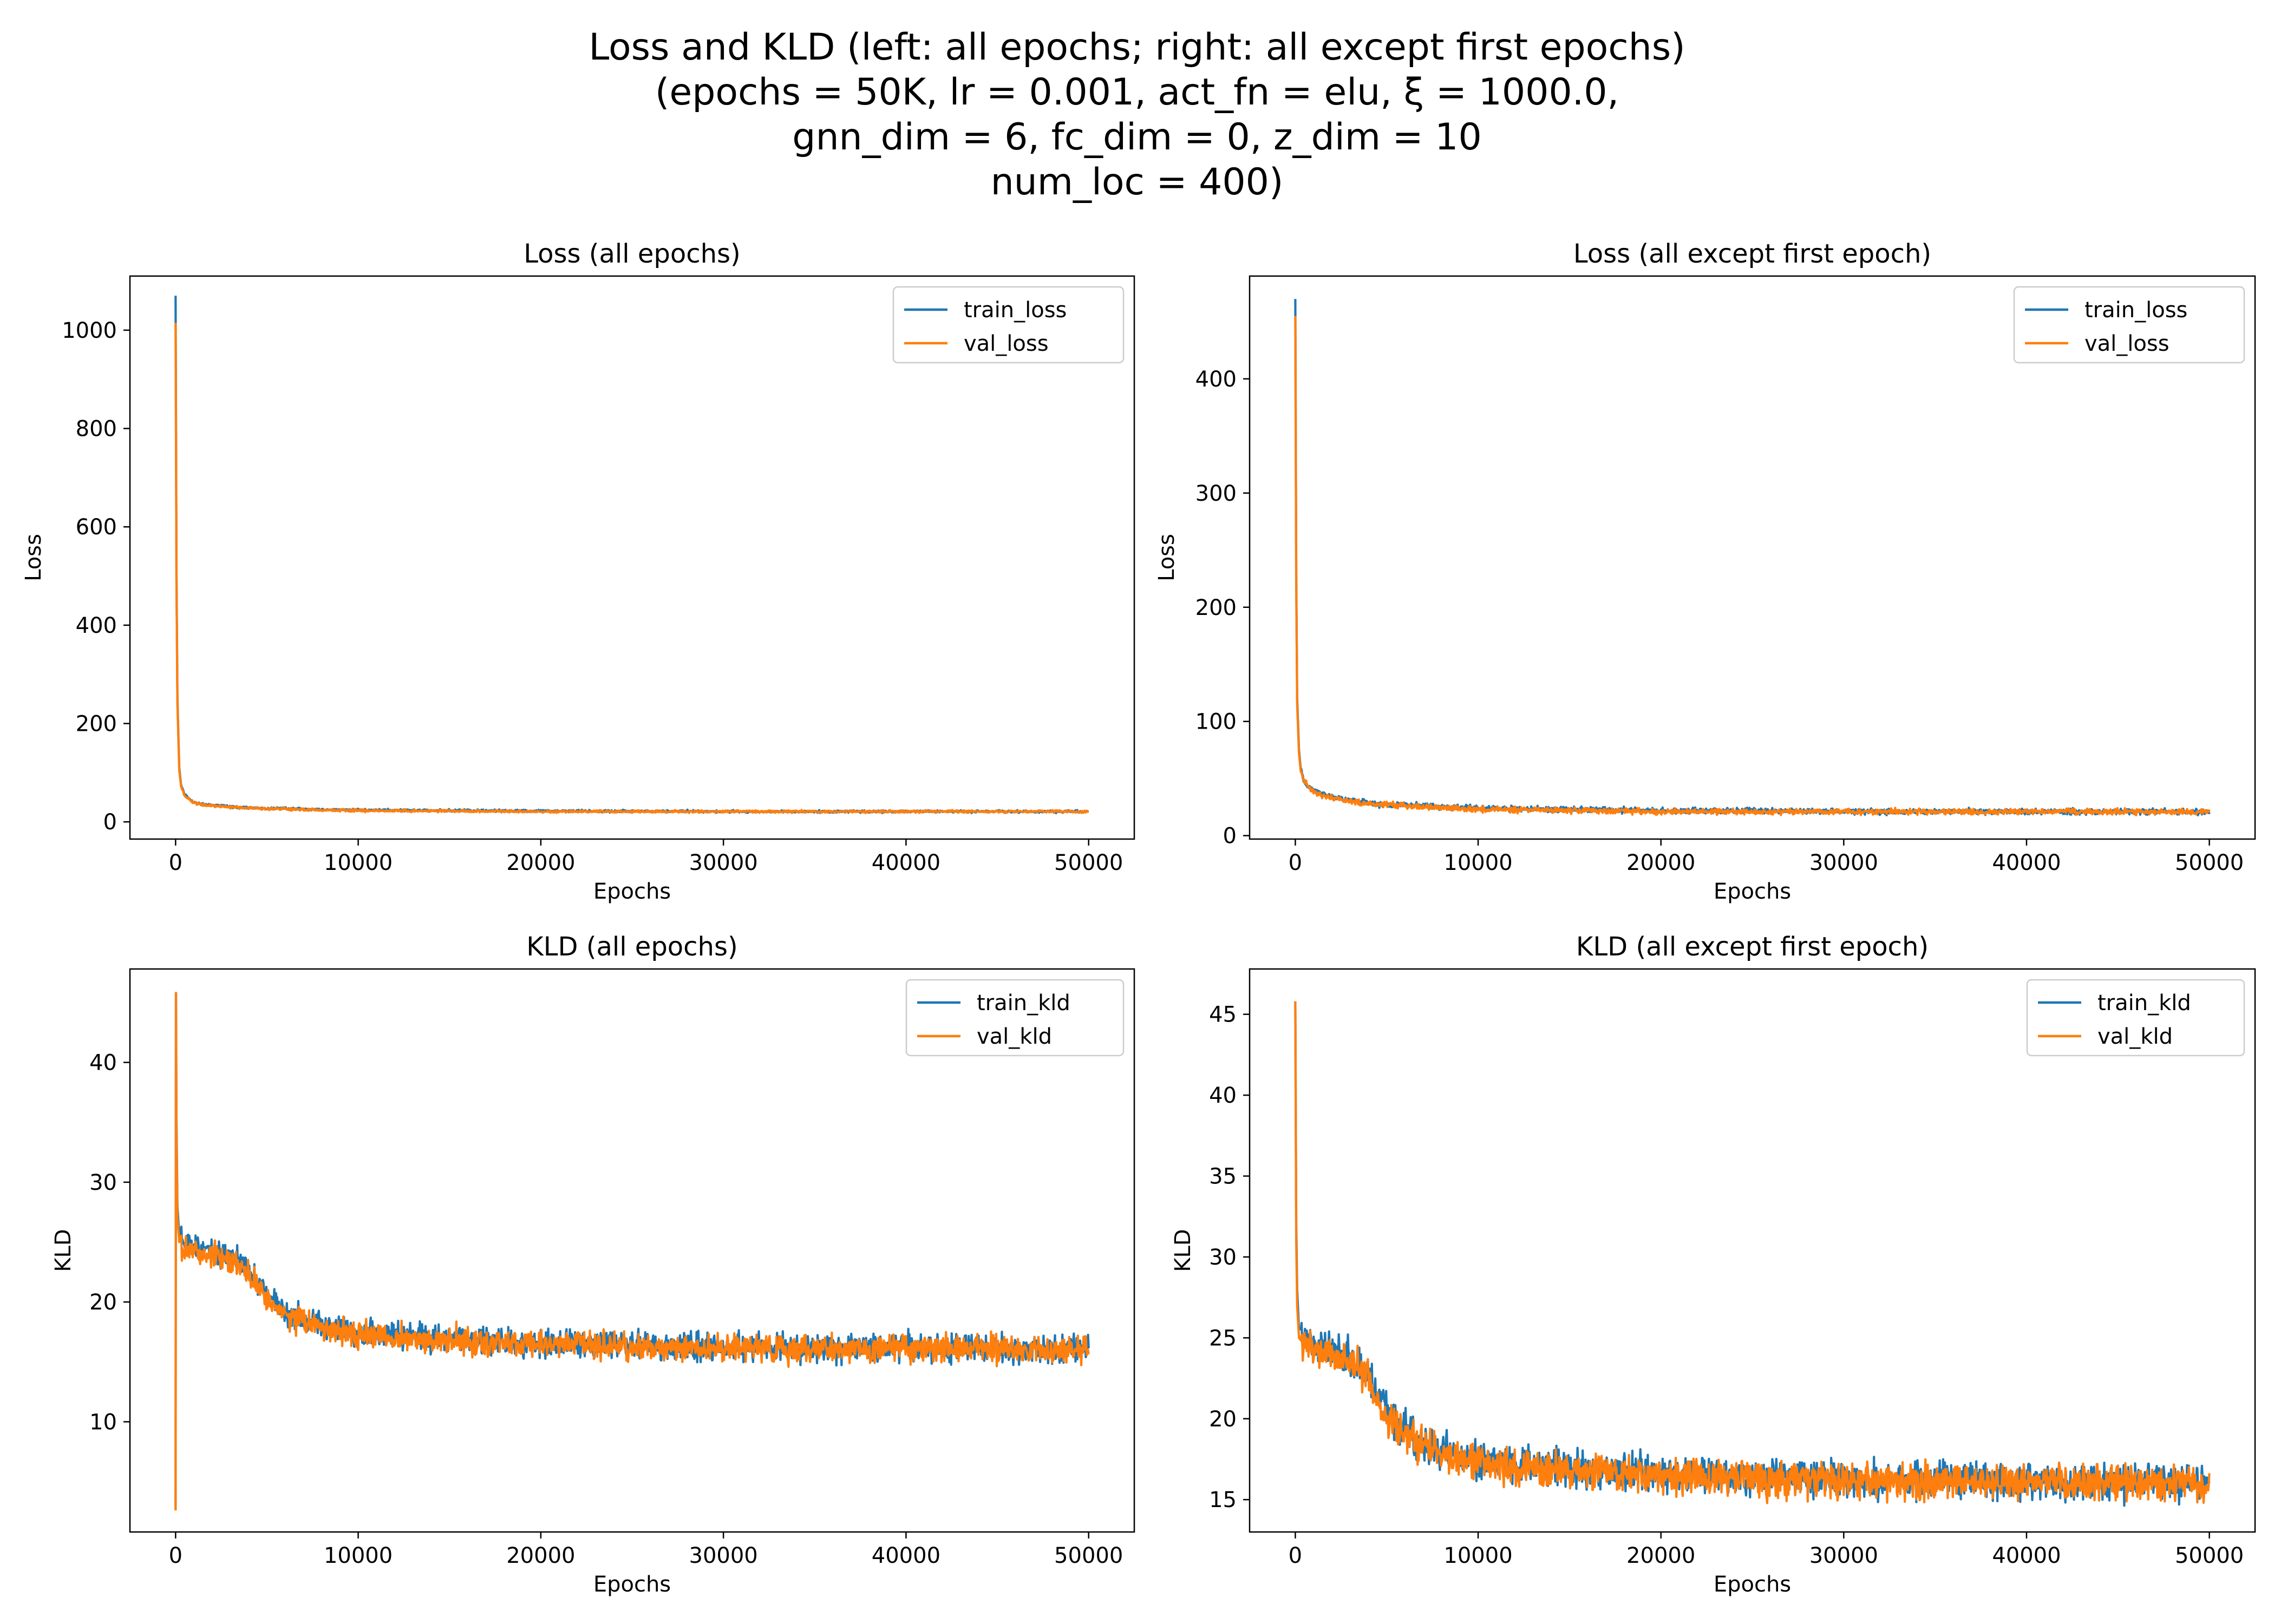  Describe the element at coordinates (1216, 722) in the screenshot. I see `y-tick-label: 100` at that location.